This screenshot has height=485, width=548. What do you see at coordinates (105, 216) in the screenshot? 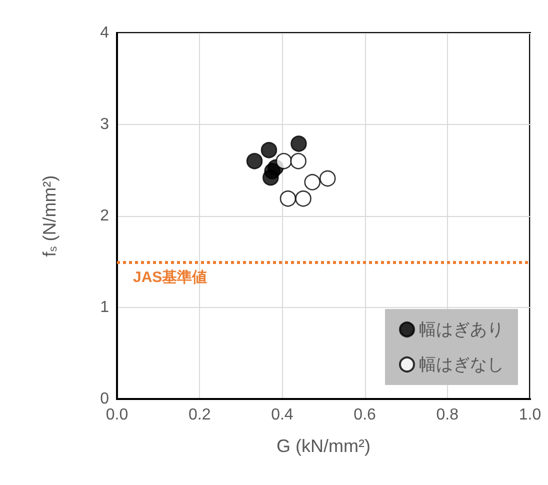
I see `y-tick-label: 2` at bounding box center [105, 216].